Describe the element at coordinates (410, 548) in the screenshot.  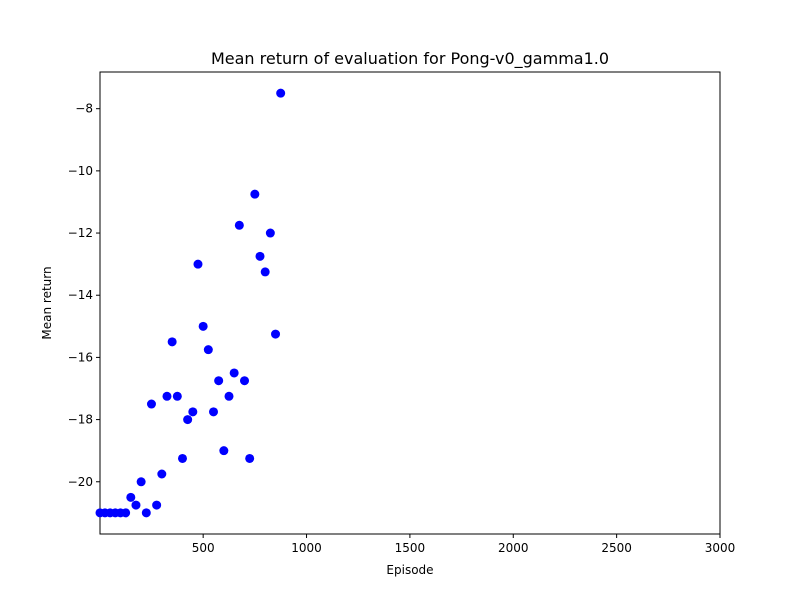
I see `x-tick-label: 1500` at that location.